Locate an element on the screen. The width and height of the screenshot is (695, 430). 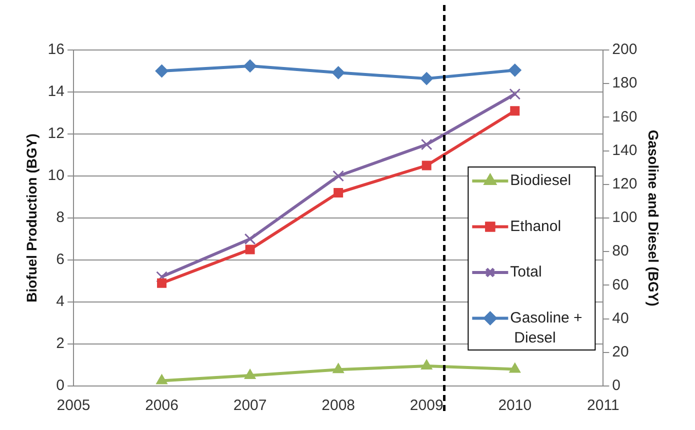
y-tick-label: 4 is located at coordinates (60, 301).